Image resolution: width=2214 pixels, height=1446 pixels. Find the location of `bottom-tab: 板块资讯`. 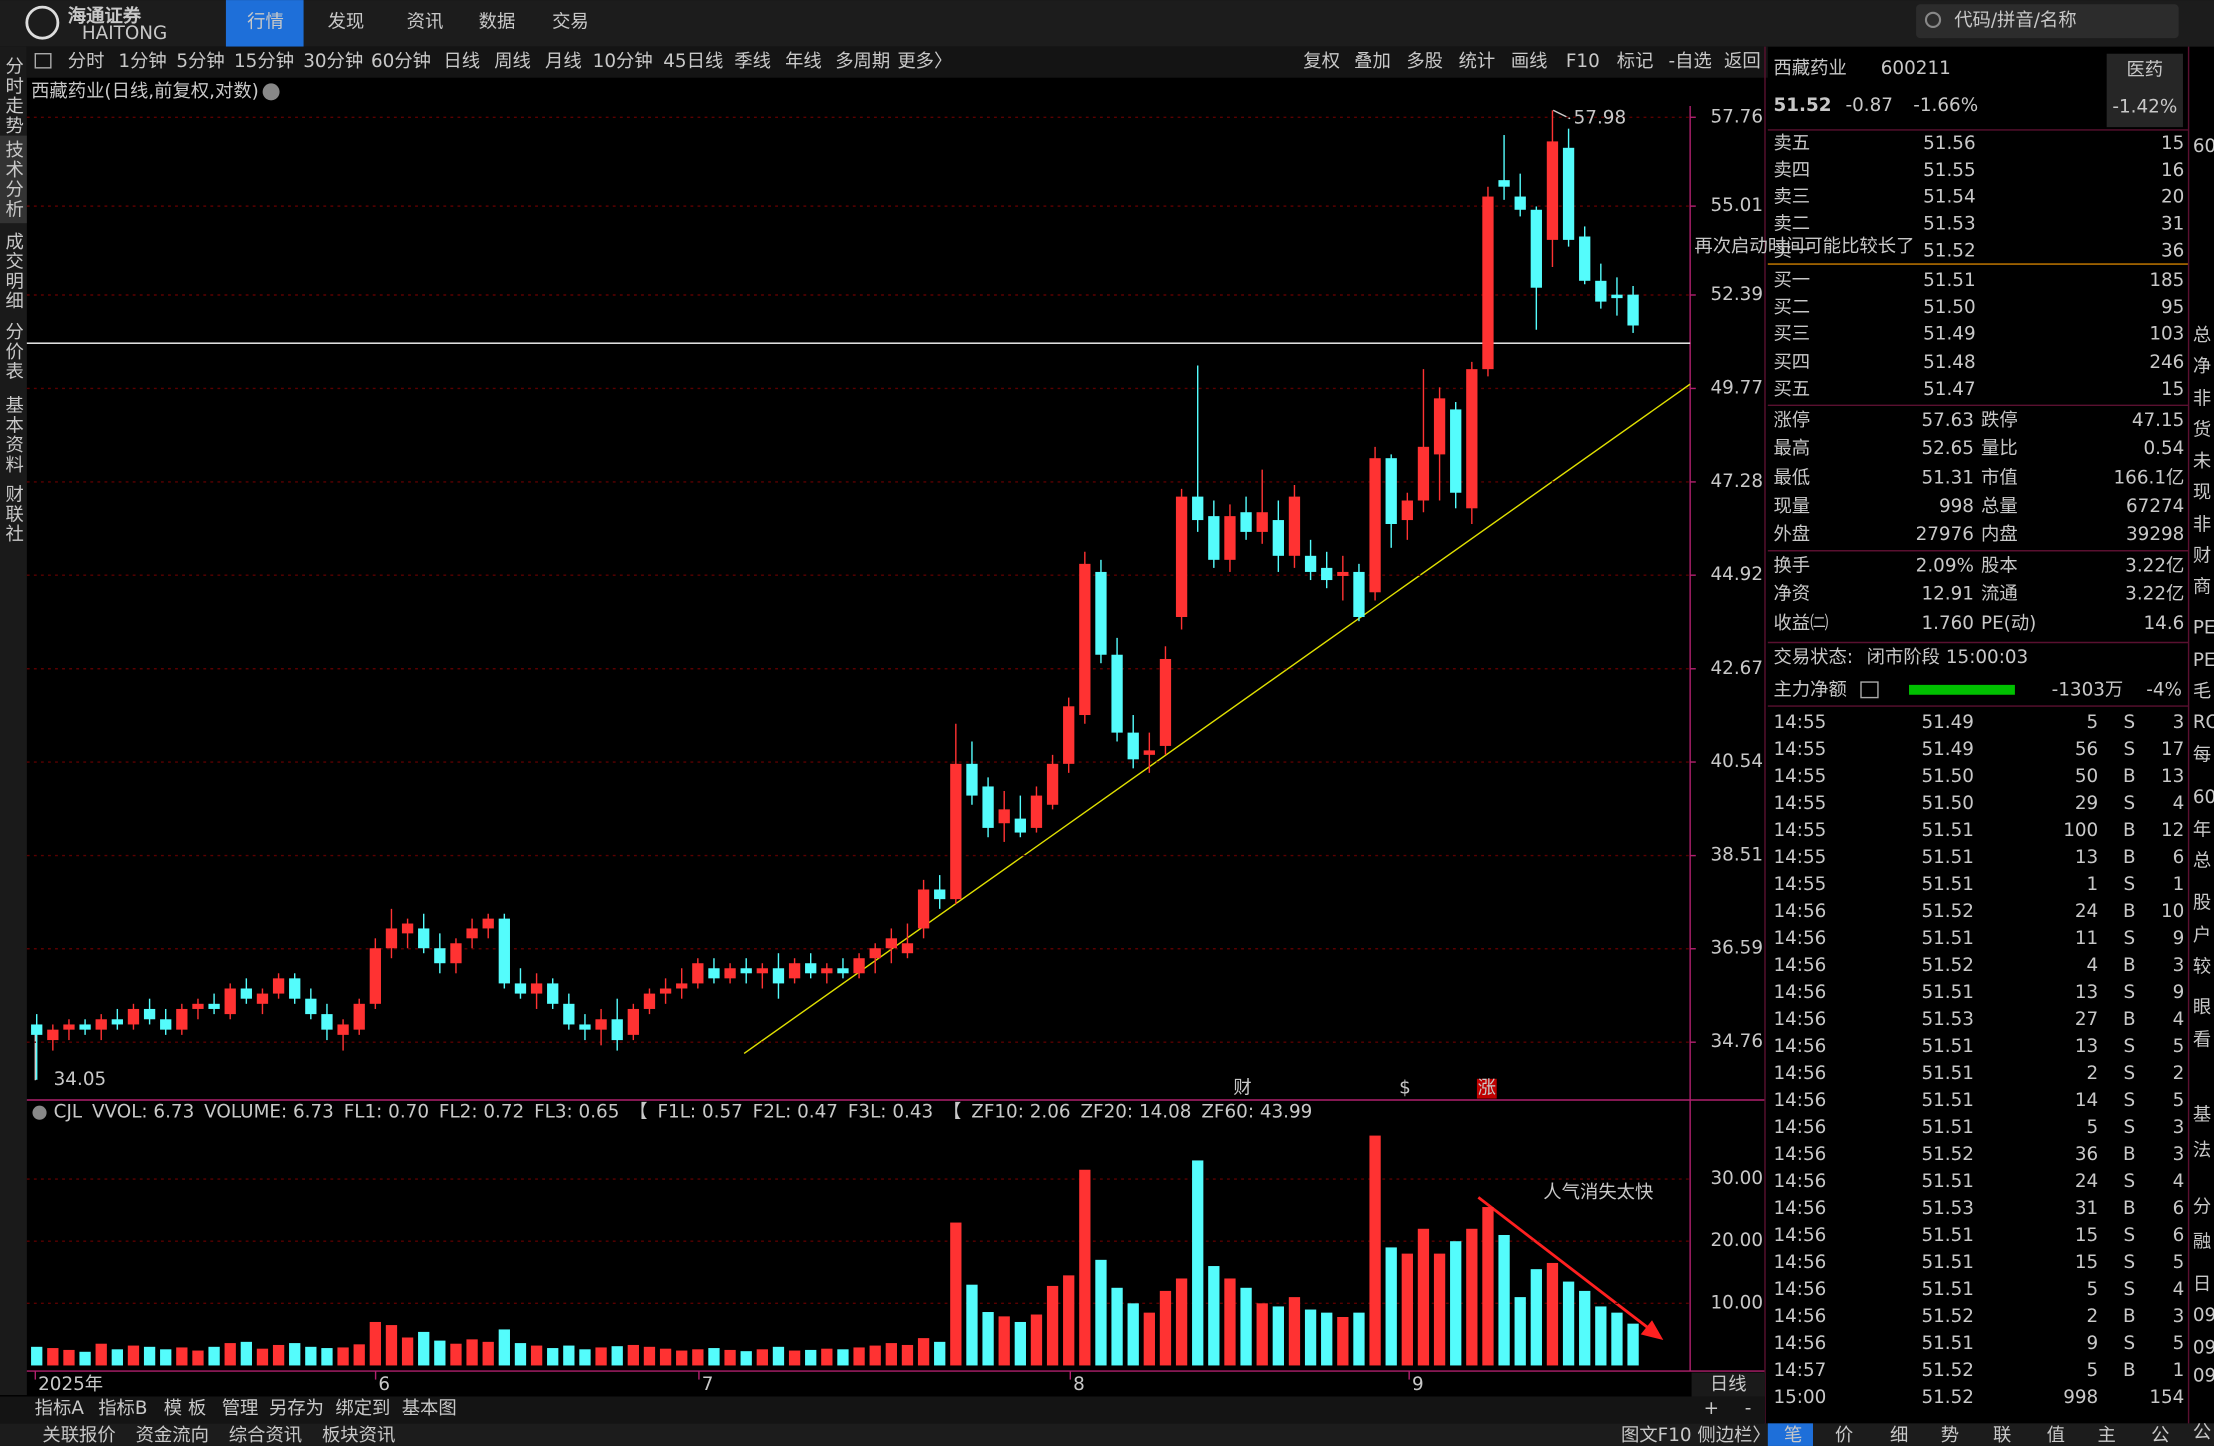

bottom-tab: 板块资讯 is located at coordinates (358, 1435).